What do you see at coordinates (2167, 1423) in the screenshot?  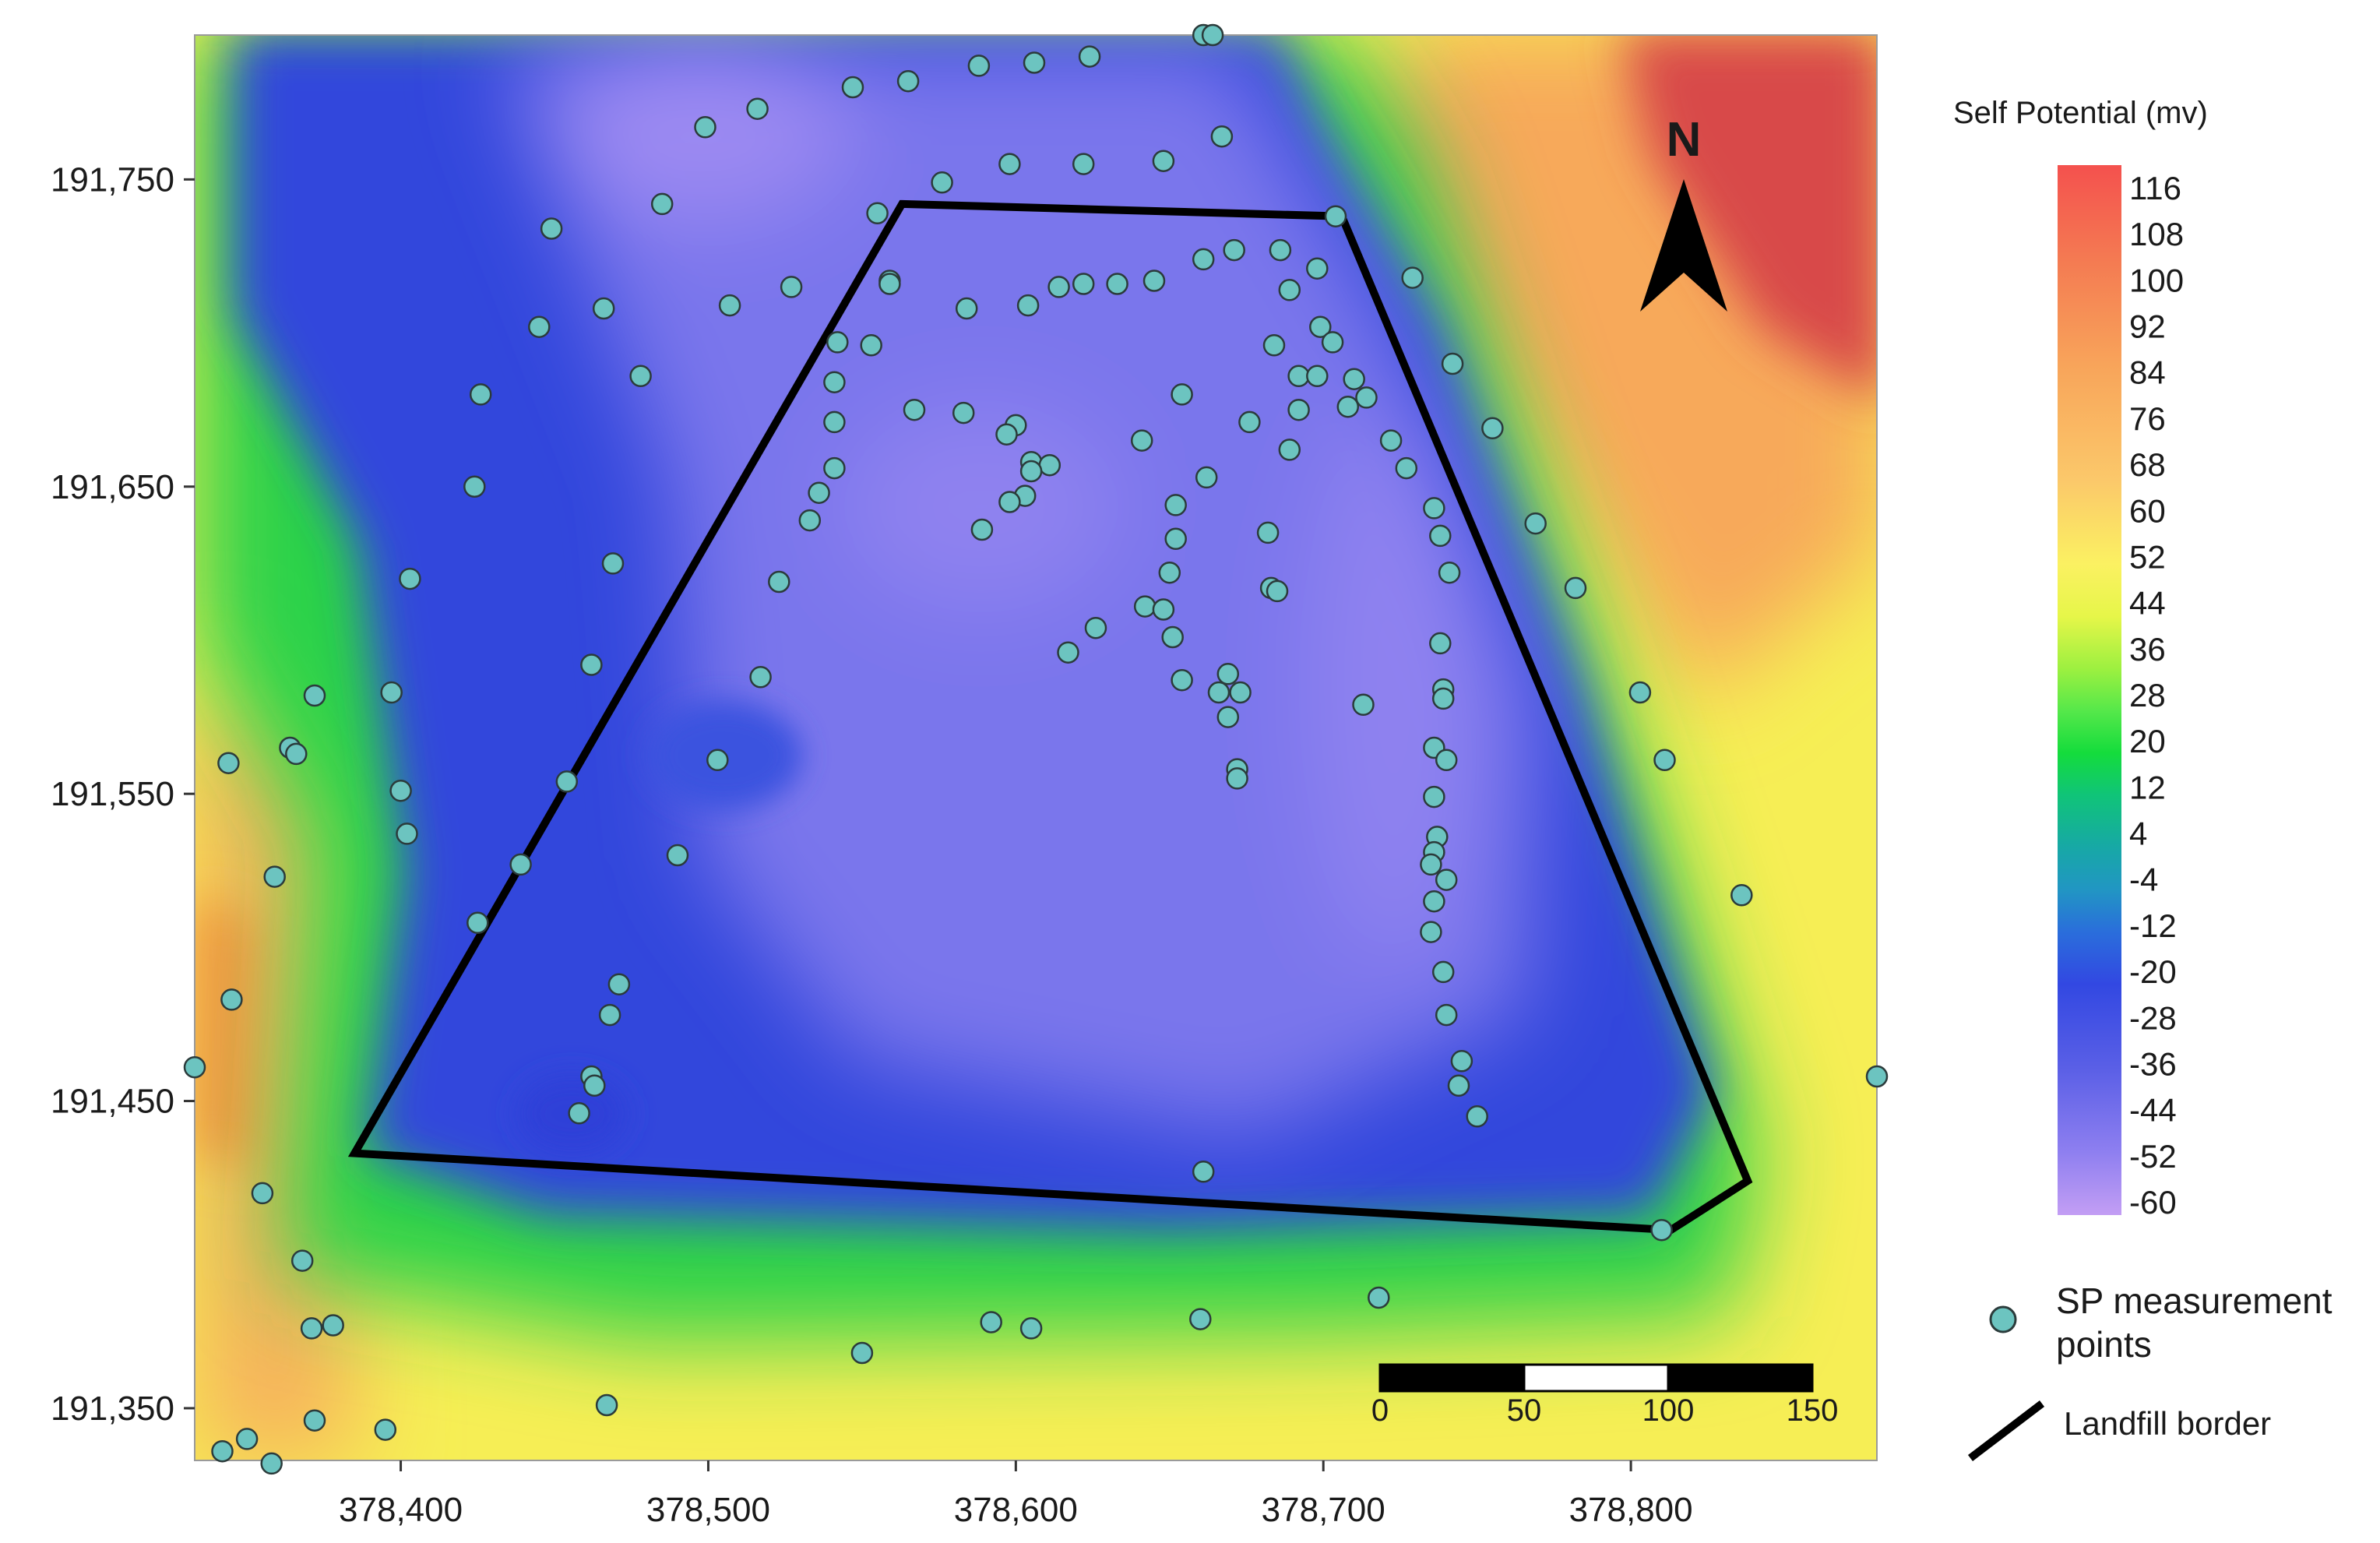 I see `legend-border-label: Landfill border` at bounding box center [2167, 1423].